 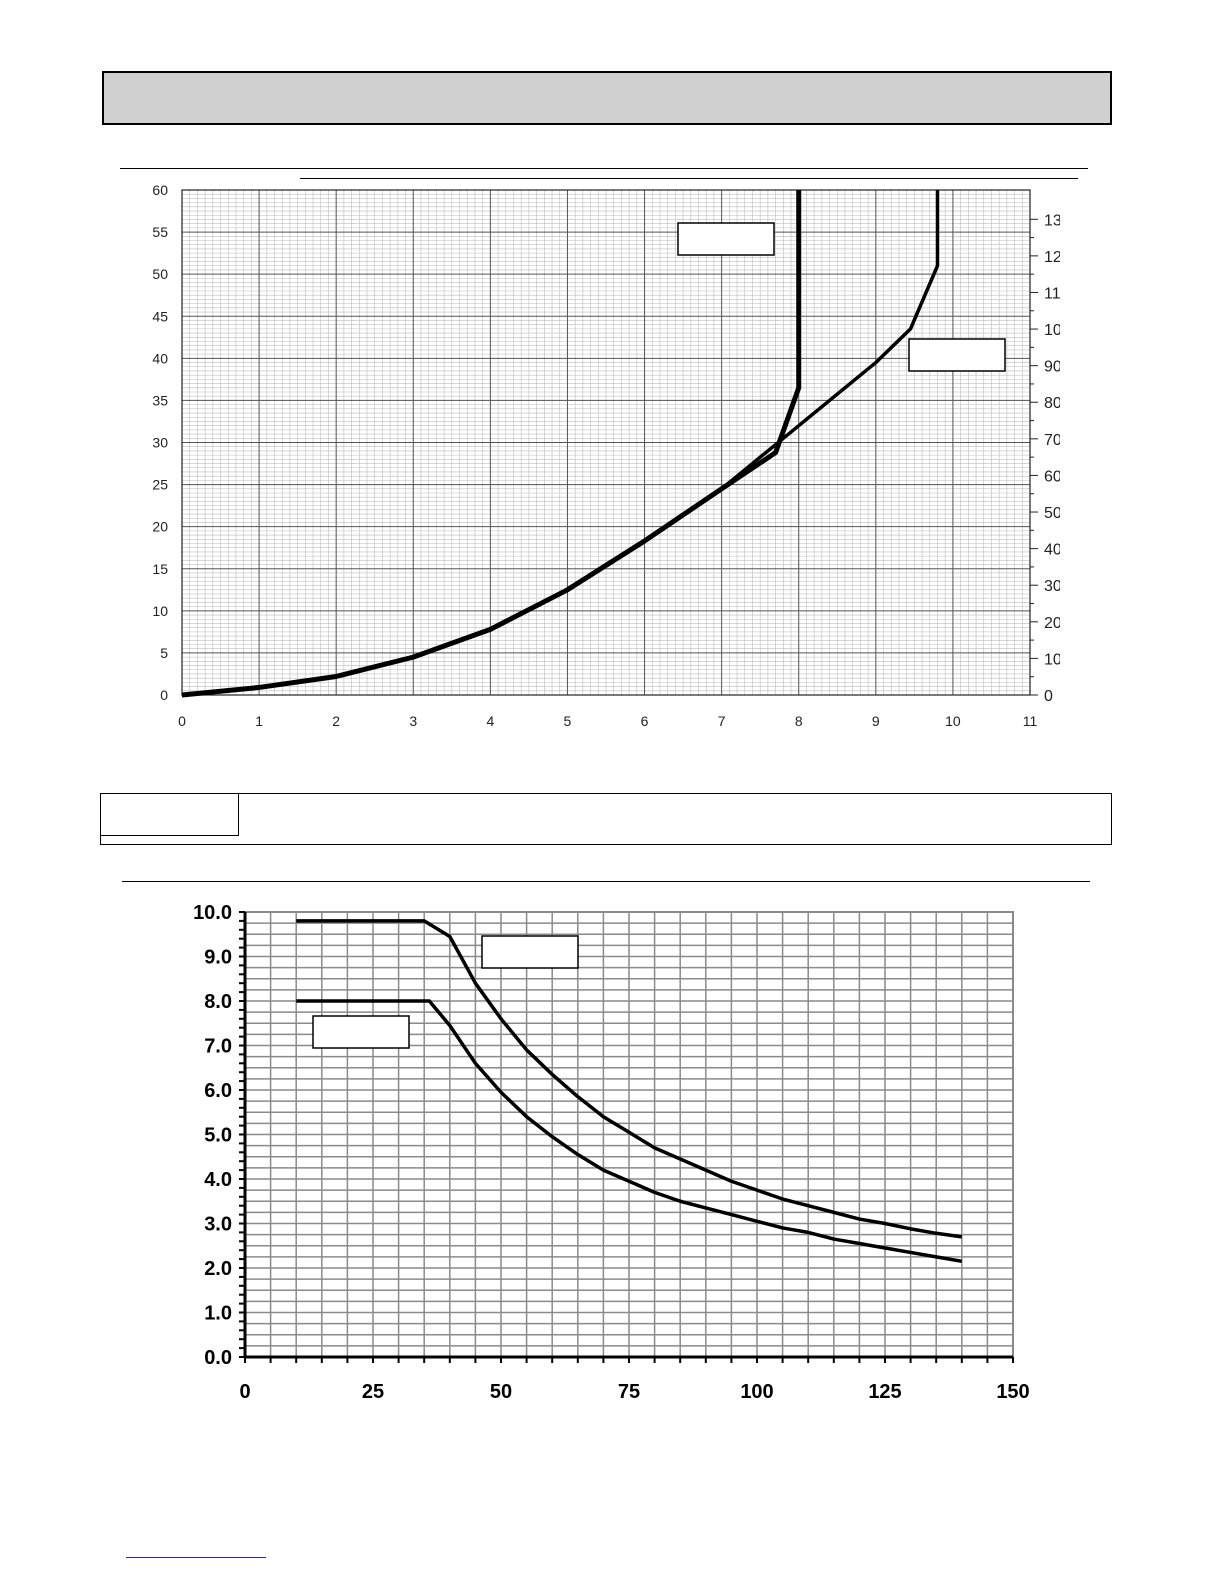 What do you see at coordinates (501, 1392) in the screenshot?
I see `x-tick-label: 50` at bounding box center [501, 1392].